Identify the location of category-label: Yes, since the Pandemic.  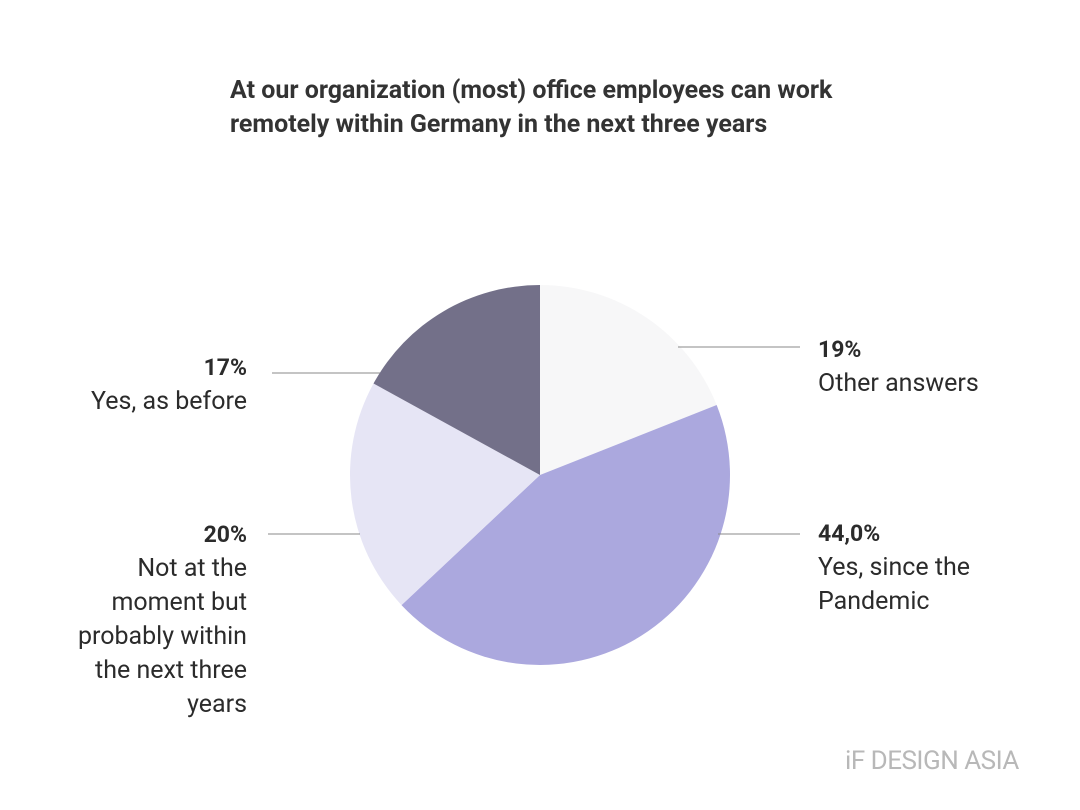
(894, 584).